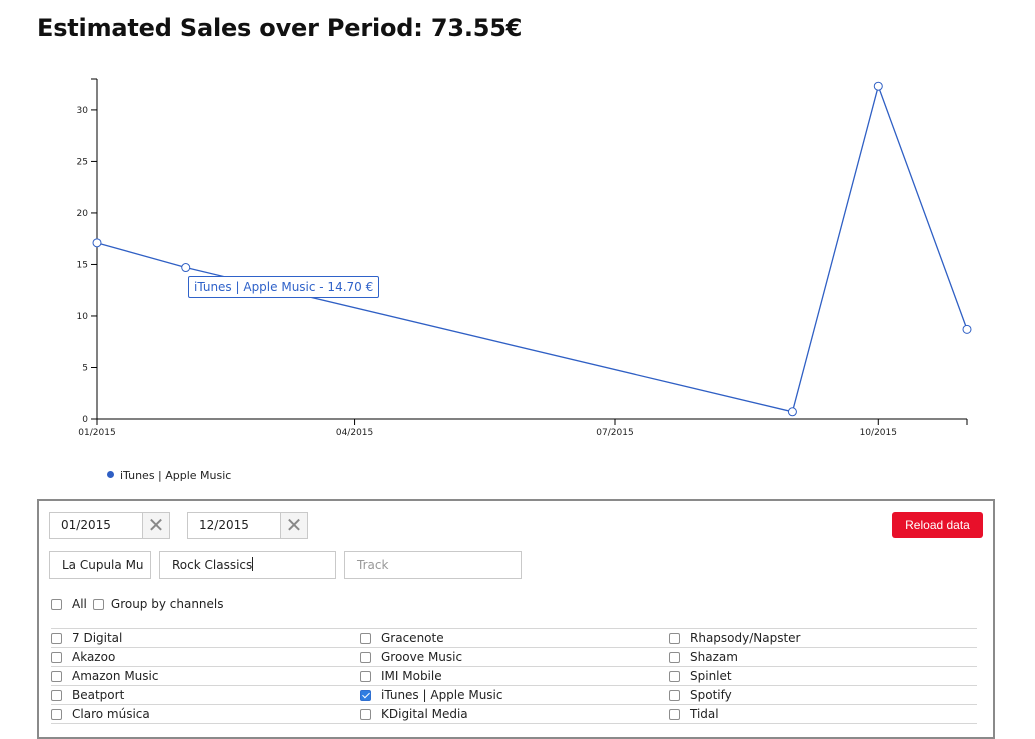 The width and height of the screenshot is (1035, 739). I want to click on all-checkbox, so click(56, 604).